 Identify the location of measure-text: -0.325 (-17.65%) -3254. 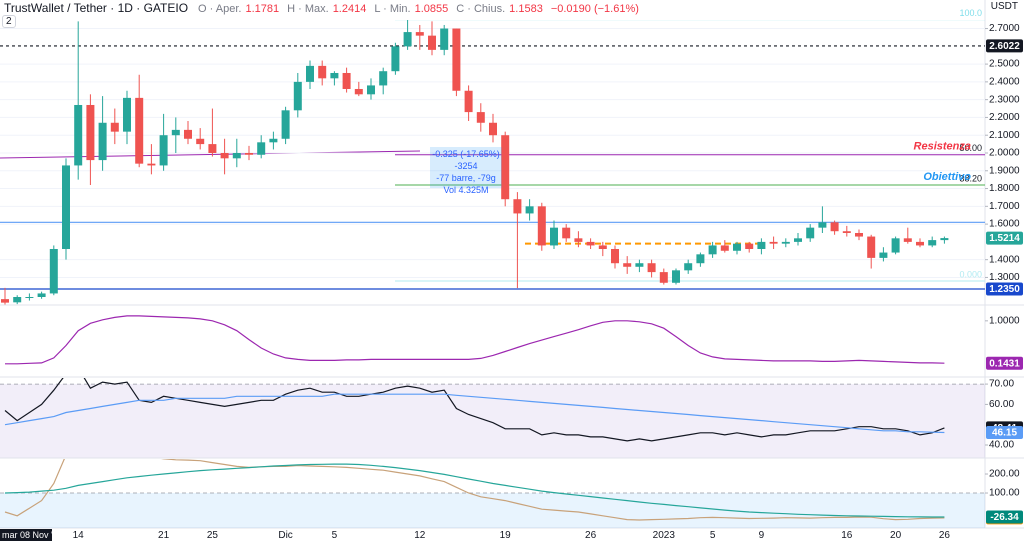
(466, 160).